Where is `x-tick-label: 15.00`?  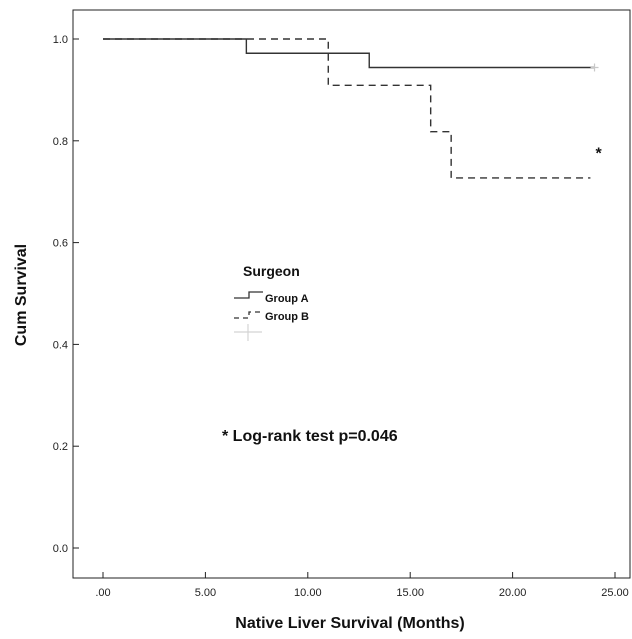
x-tick-label: 15.00 is located at coordinates (410, 593).